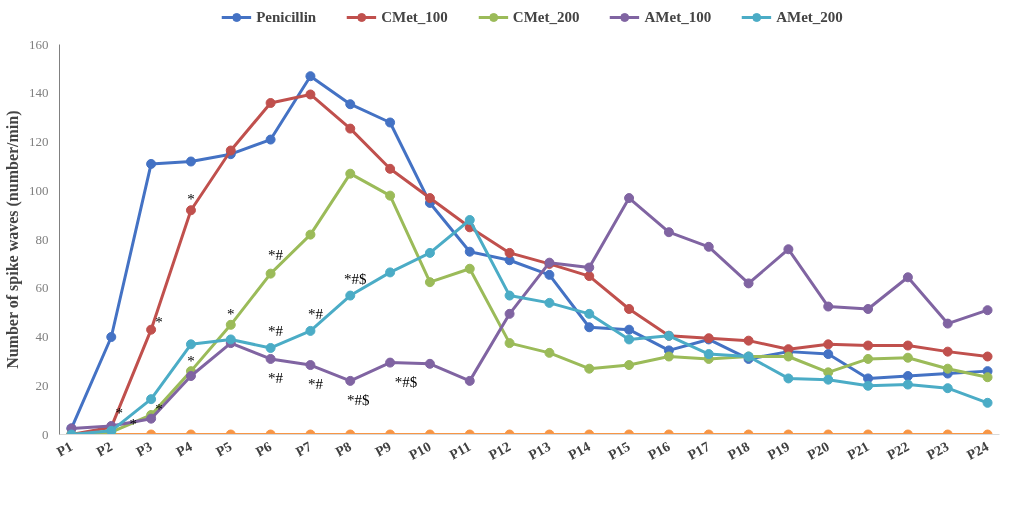 The image size is (1028, 508). Describe the element at coordinates (184, 449) in the screenshot. I see `x-tick-label: P4` at that location.